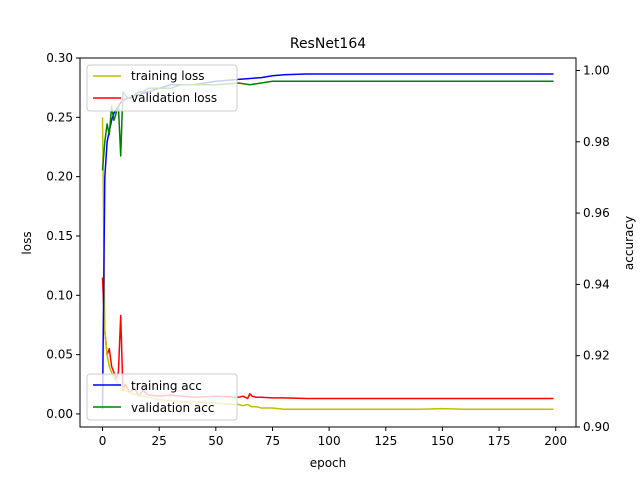 The width and height of the screenshot is (640, 480). Describe the element at coordinates (596, 213) in the screenshot. I see `y2-tick-label: 0.96` at that location.